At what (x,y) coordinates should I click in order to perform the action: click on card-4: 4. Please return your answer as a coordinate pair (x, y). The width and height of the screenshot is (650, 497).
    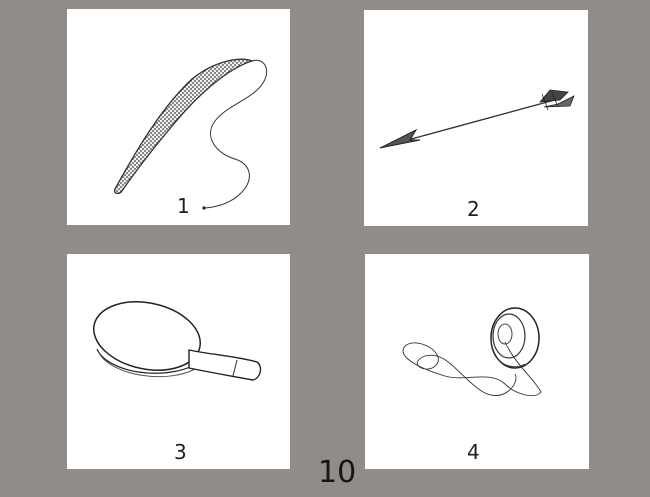
    Looking at the image, I should click on (477, 361).